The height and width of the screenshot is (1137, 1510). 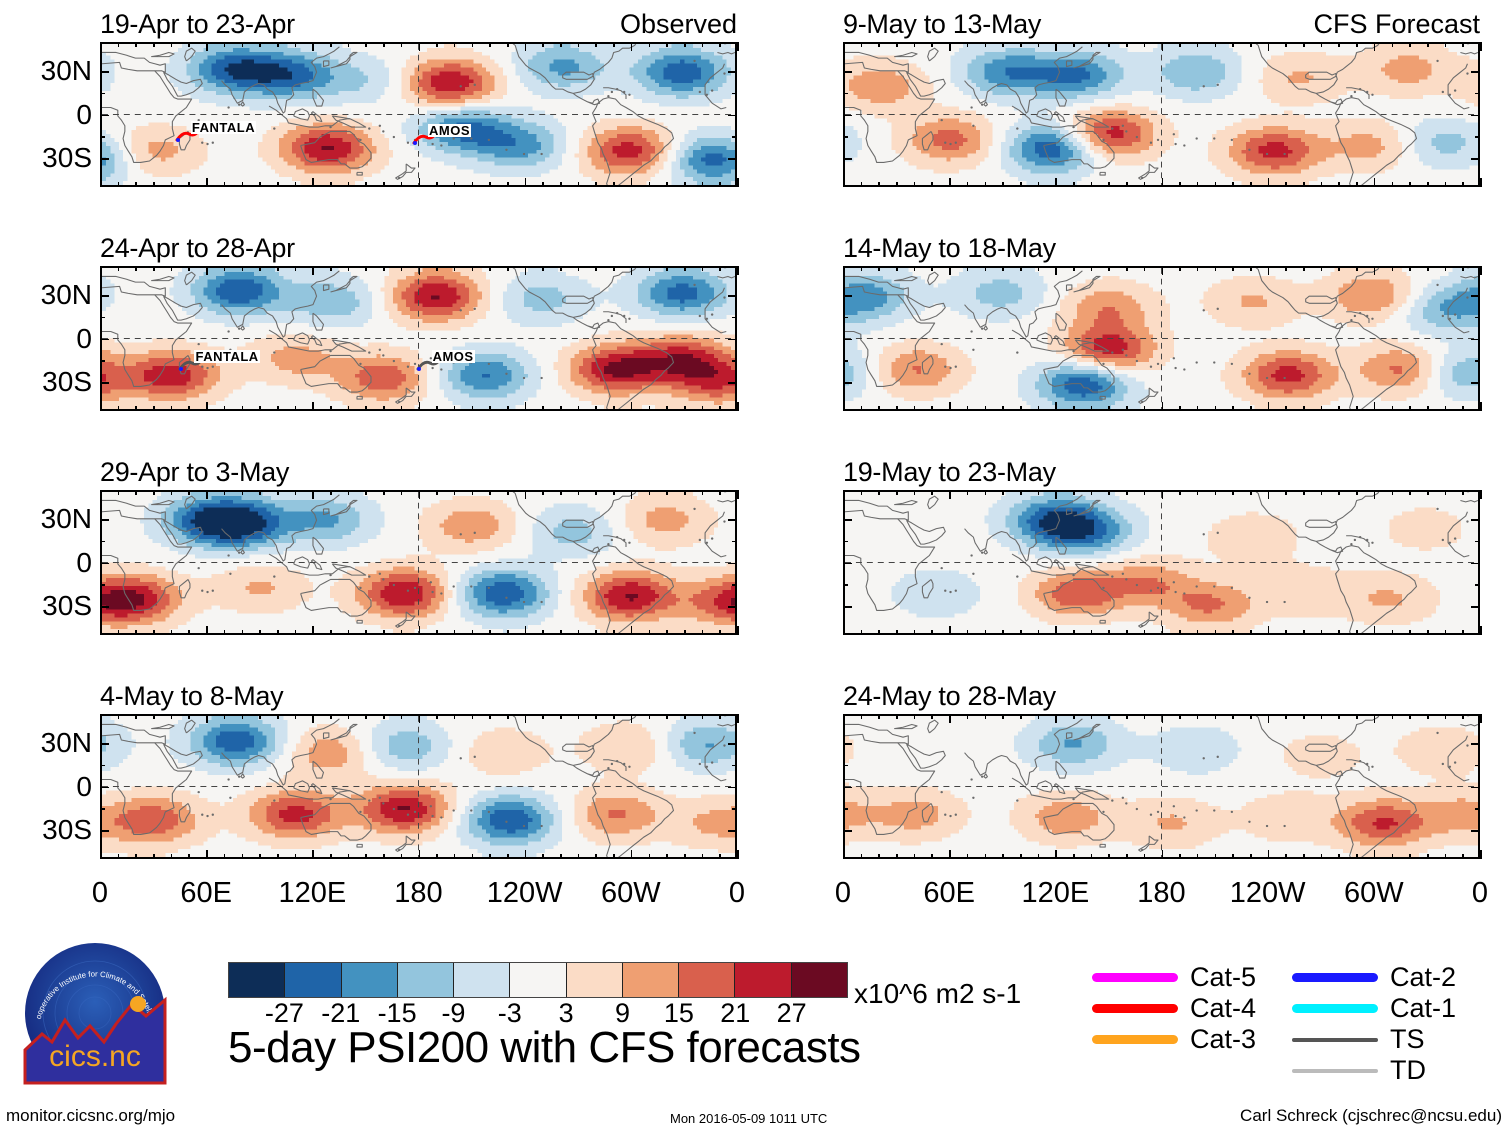 What do you see at coordinates (419, 547) in the screenshot?
I see `panel-5: 29-Apr to 3-May` at bounding box center [419, 547].